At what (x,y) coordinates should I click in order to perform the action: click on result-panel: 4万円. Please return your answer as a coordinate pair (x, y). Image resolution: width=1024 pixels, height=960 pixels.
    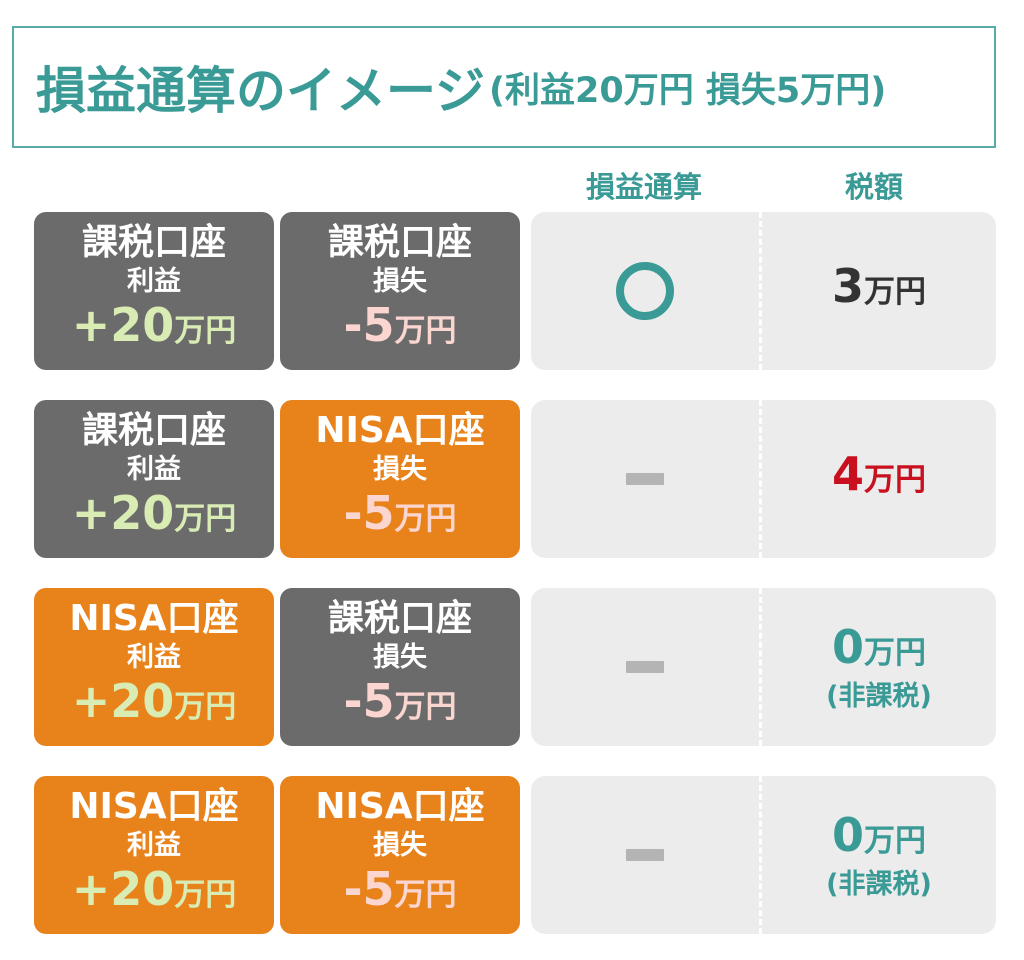
    Looking at the image, I should click on (763, 479).